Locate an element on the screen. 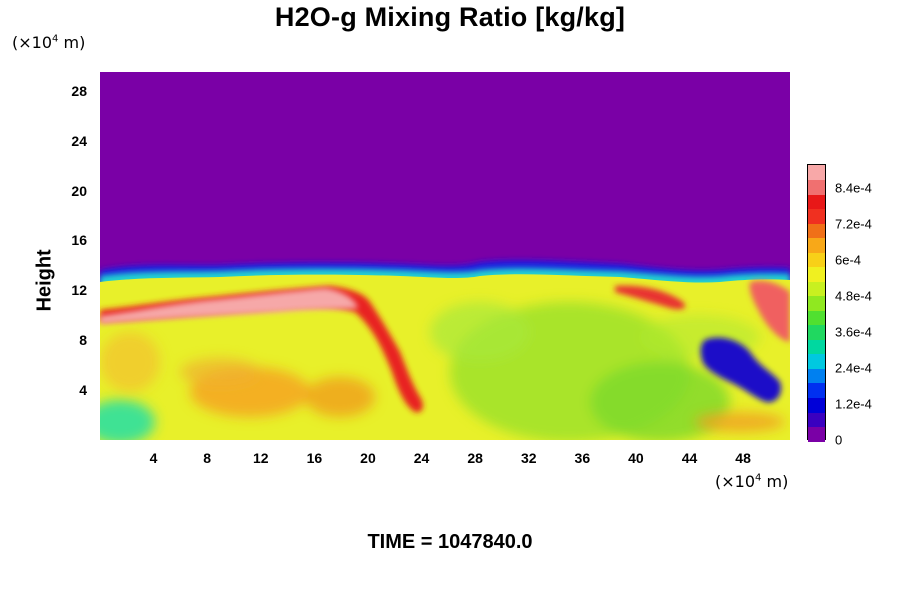  y-axis-label: Height is located at coordinates (44, 280).